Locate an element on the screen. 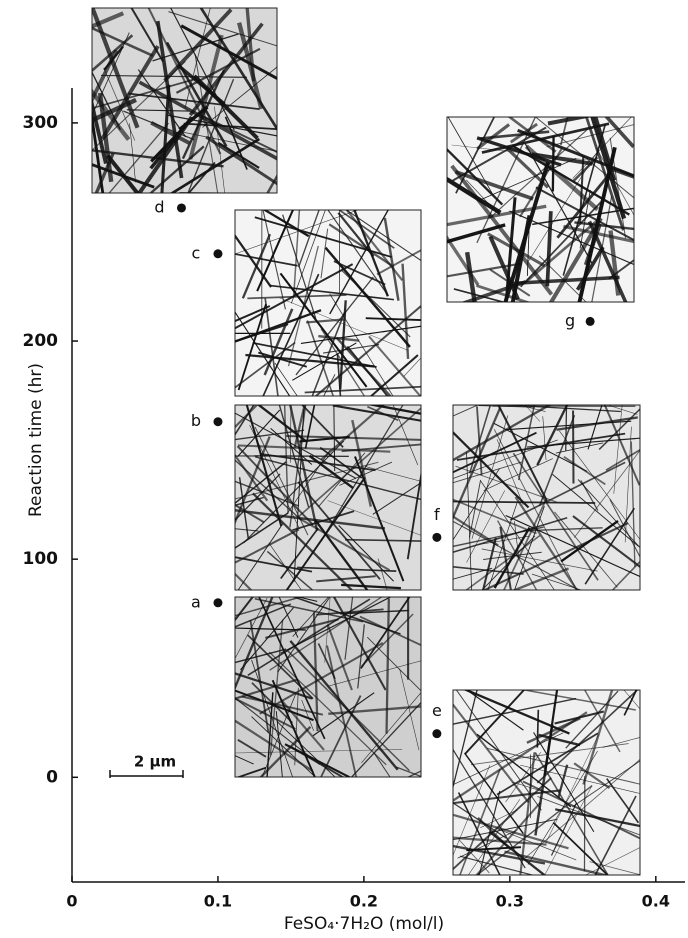  point-label: c is located at coordinates (196, 252).